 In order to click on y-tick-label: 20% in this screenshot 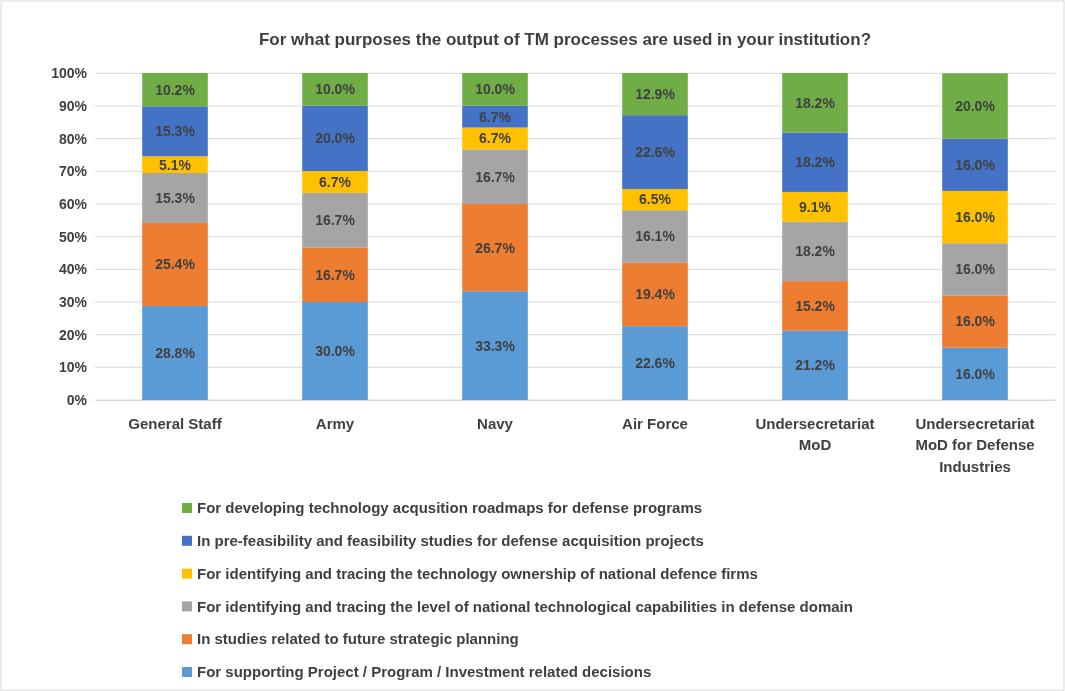, I will do `click(73, 334)`.